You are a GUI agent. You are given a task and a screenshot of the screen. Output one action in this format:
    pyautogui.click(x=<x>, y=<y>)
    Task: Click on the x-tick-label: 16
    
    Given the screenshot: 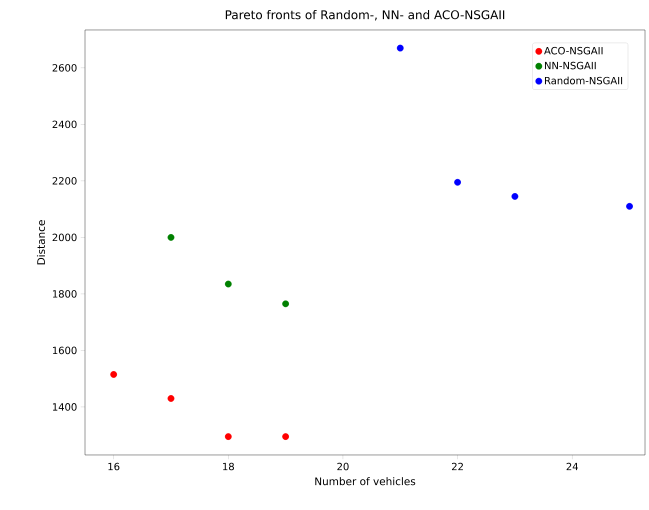 What is the action you would take?
    pyautogui.click(x=114, y=466)
    